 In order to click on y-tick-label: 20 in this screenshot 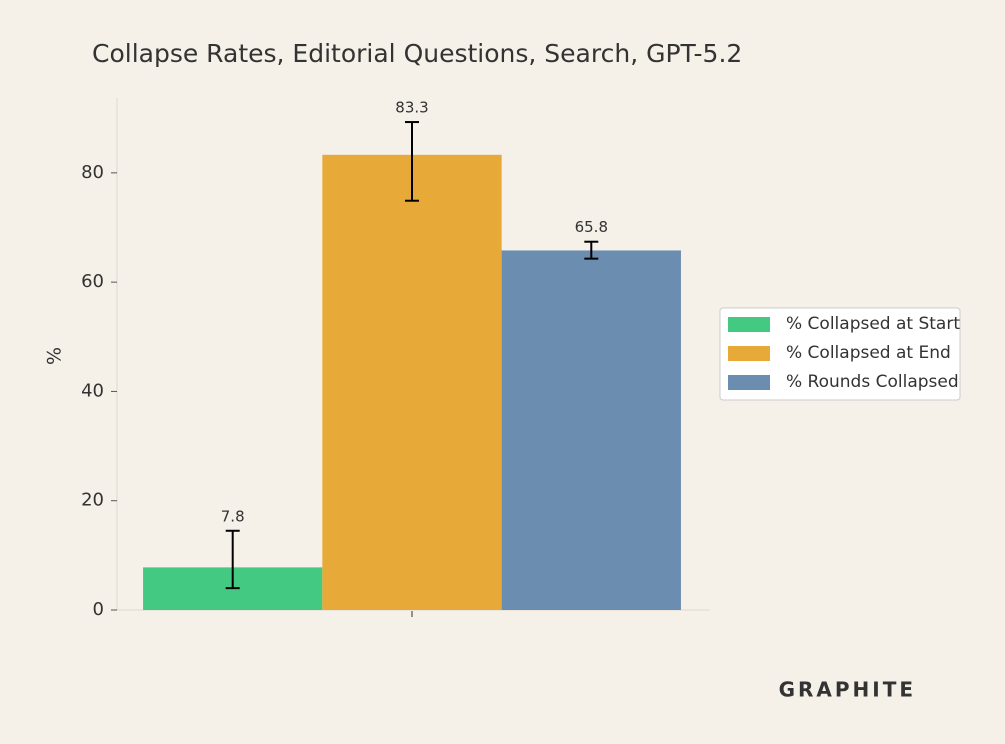, I will do `click(92, 500)`.